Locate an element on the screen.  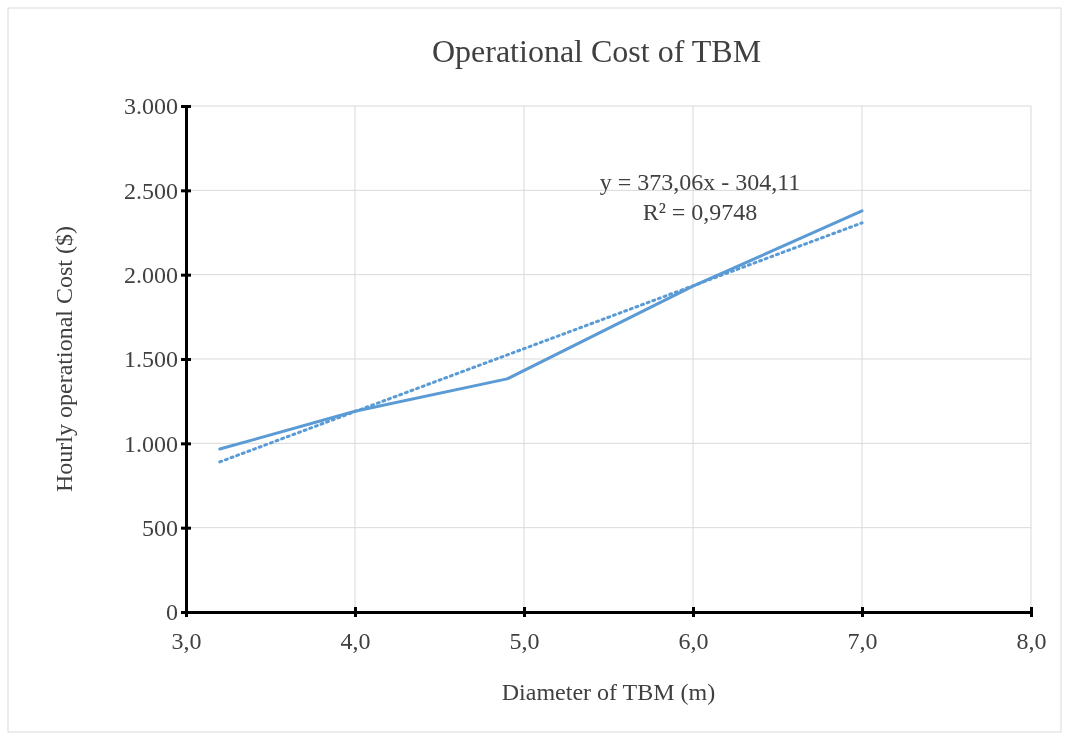
annotation: R² = 0,9748 is located at coordinates (700, 212).